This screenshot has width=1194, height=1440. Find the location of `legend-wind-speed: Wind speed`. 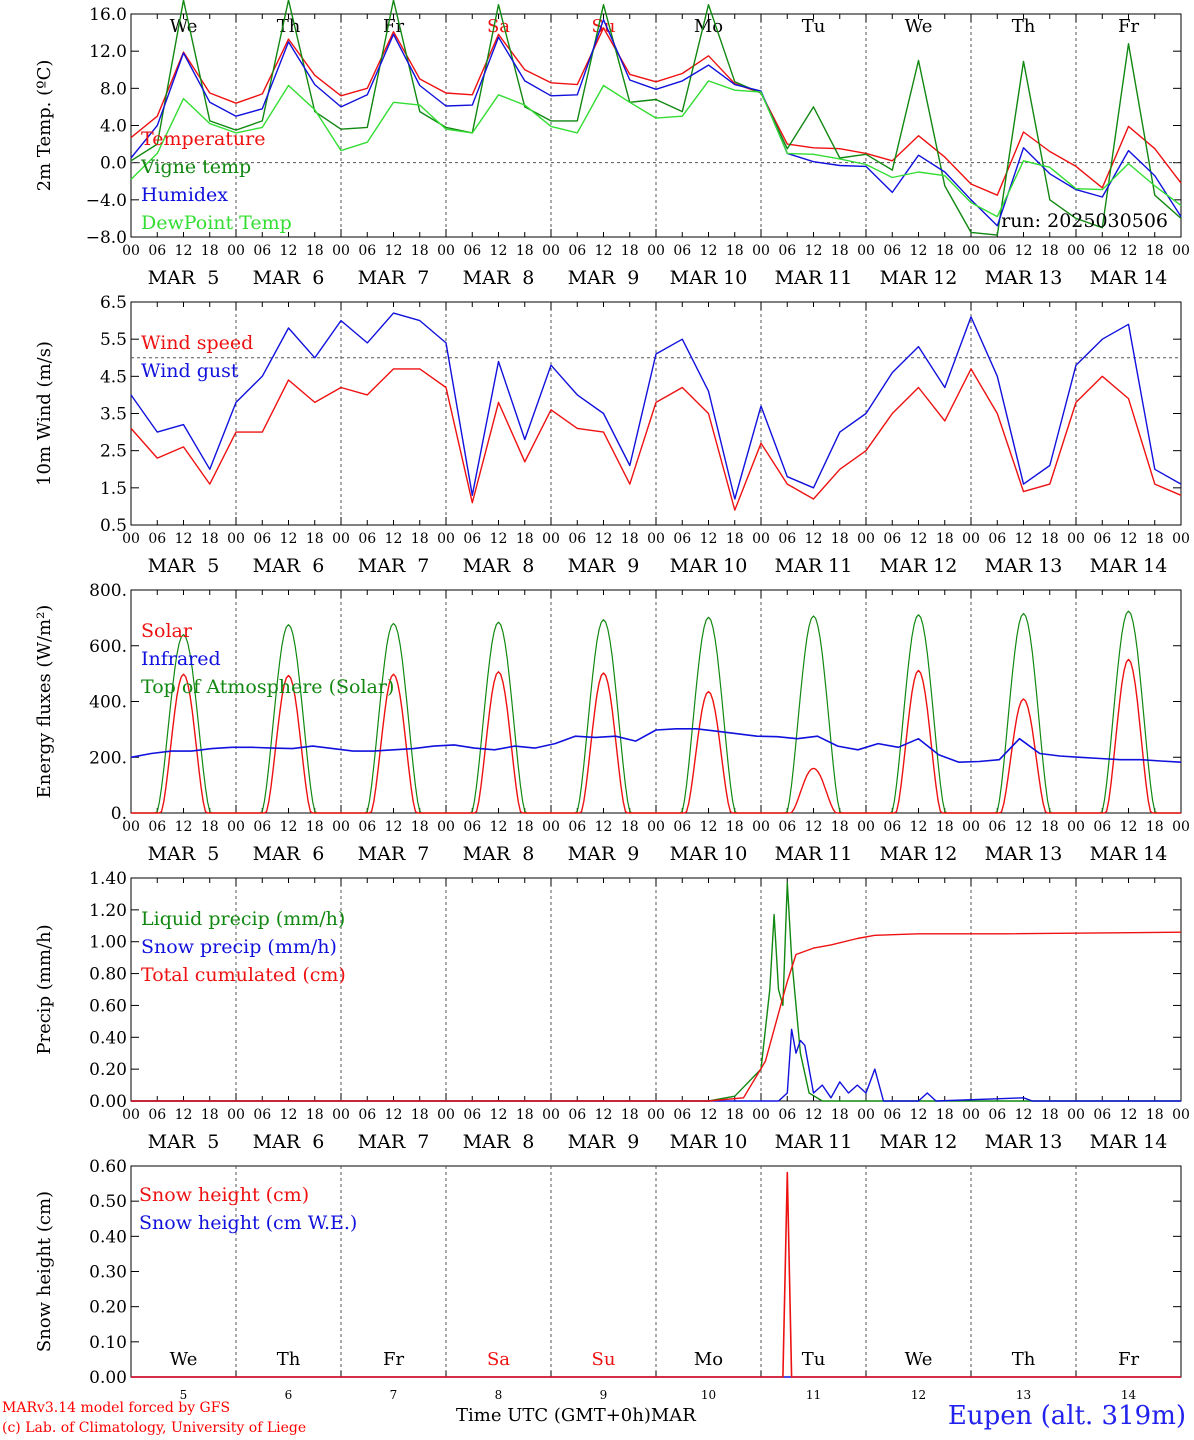

legend-wind-speed: Wind speed is located at coordinates (197, 343).